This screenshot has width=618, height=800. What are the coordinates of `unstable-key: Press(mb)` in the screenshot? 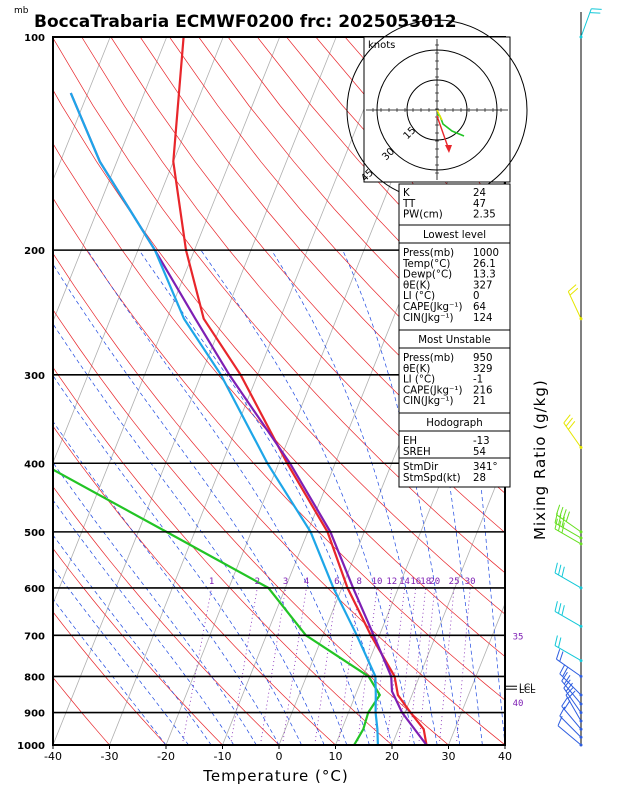 It's located at (428, 358).